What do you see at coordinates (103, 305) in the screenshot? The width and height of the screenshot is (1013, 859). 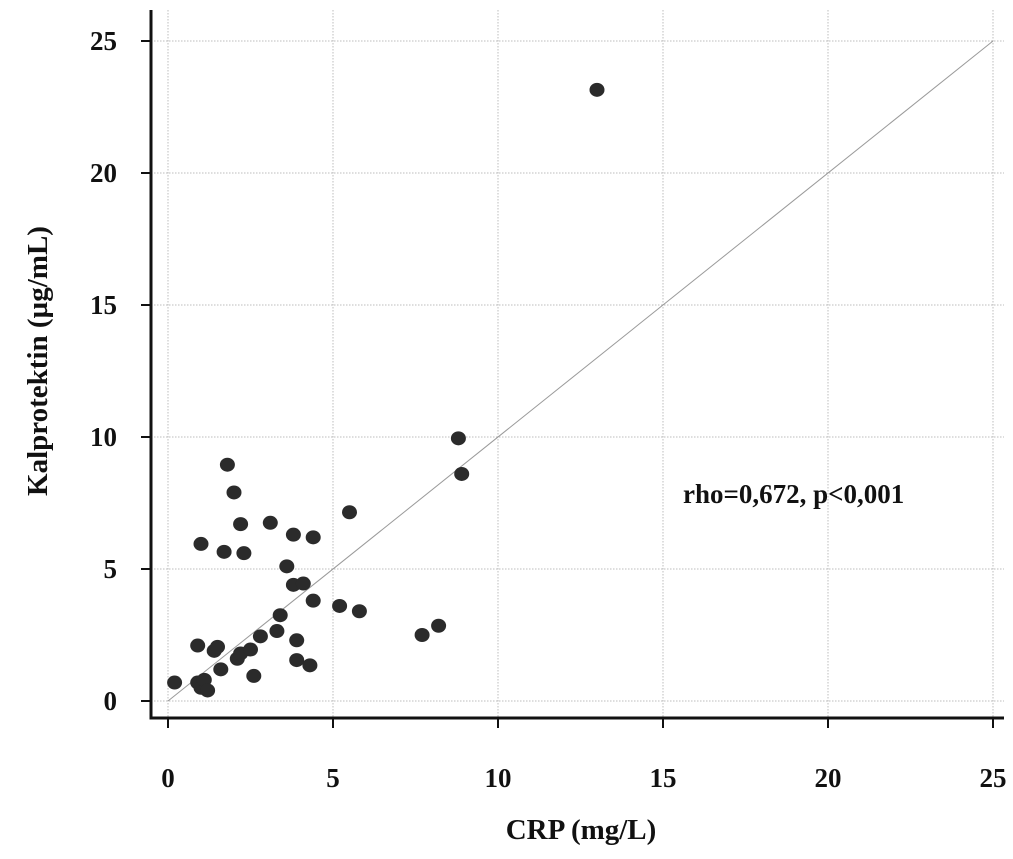 I see `y-tick-label: 15` at bounding box center [103, 305].